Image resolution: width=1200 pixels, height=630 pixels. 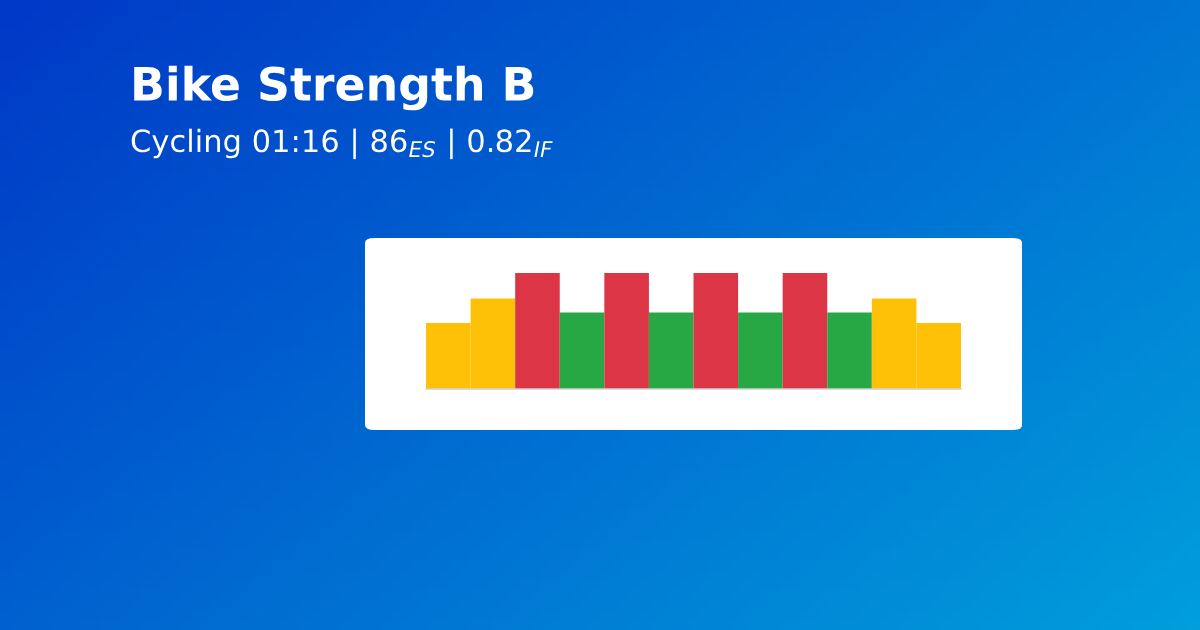 I want to click on chart-title: Bike Strength B, so click(x=334, y=88).